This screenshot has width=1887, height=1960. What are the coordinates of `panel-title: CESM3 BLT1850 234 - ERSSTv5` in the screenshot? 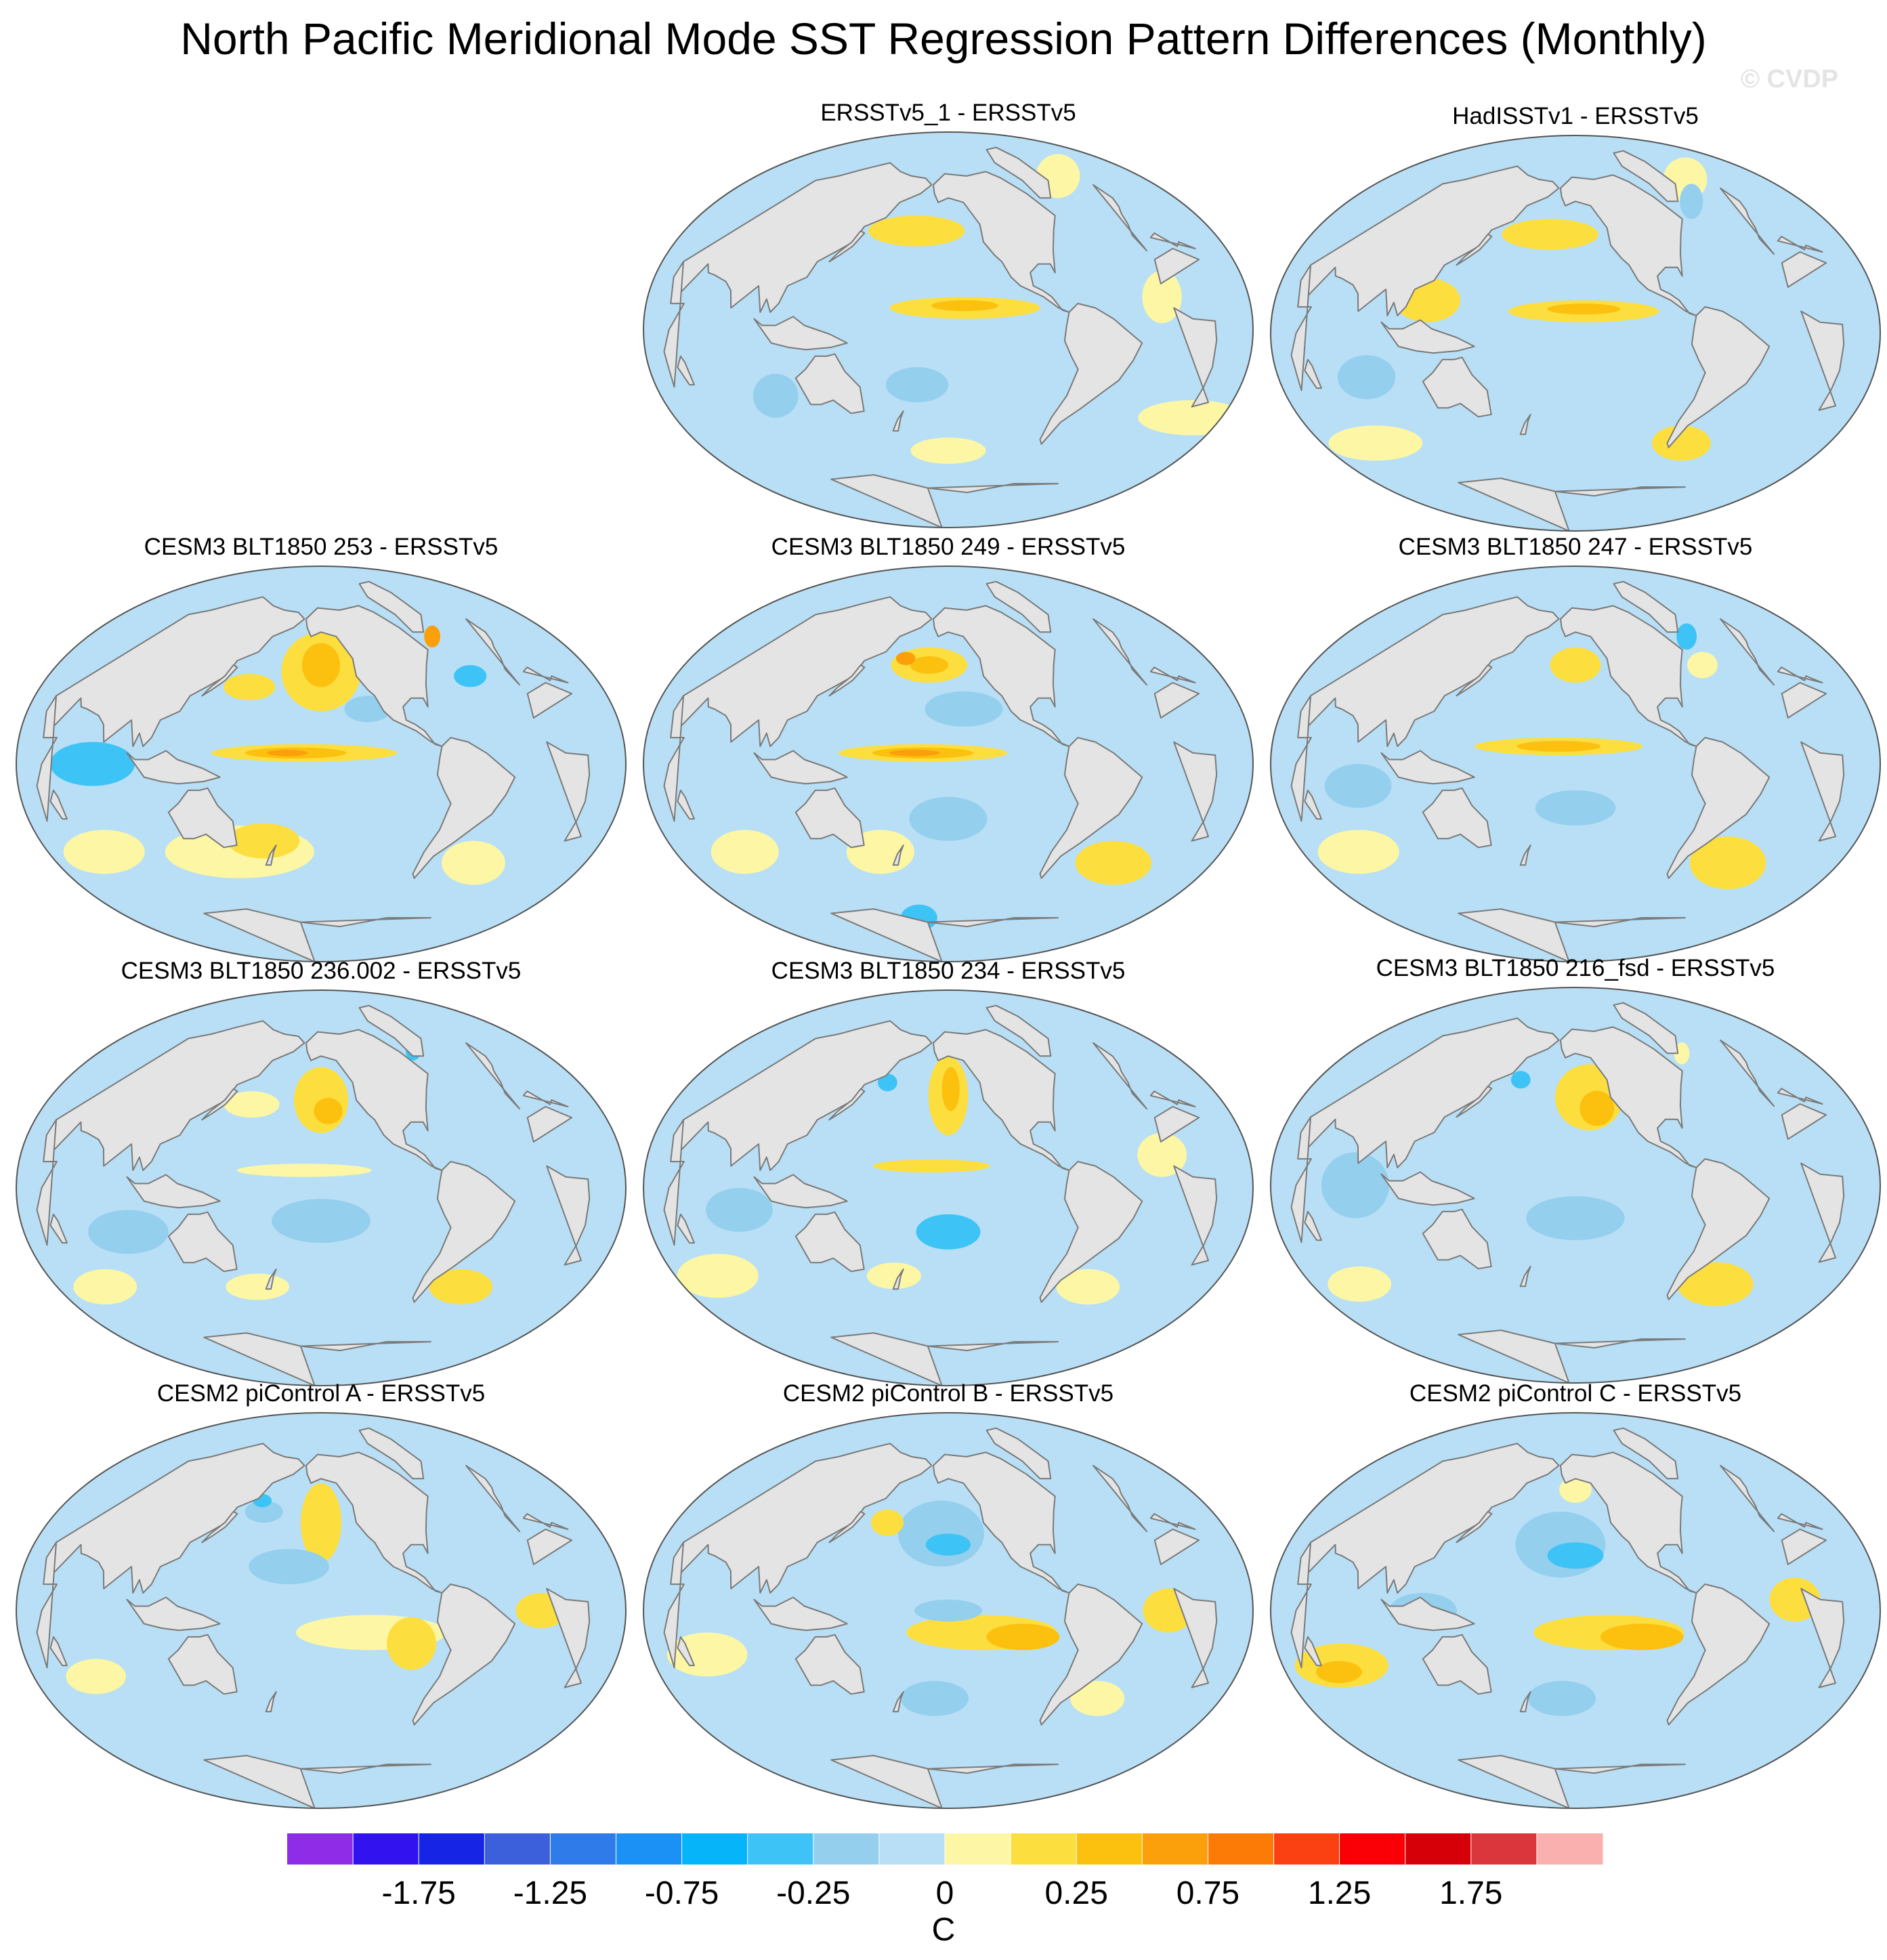 It's located at (949, 971).